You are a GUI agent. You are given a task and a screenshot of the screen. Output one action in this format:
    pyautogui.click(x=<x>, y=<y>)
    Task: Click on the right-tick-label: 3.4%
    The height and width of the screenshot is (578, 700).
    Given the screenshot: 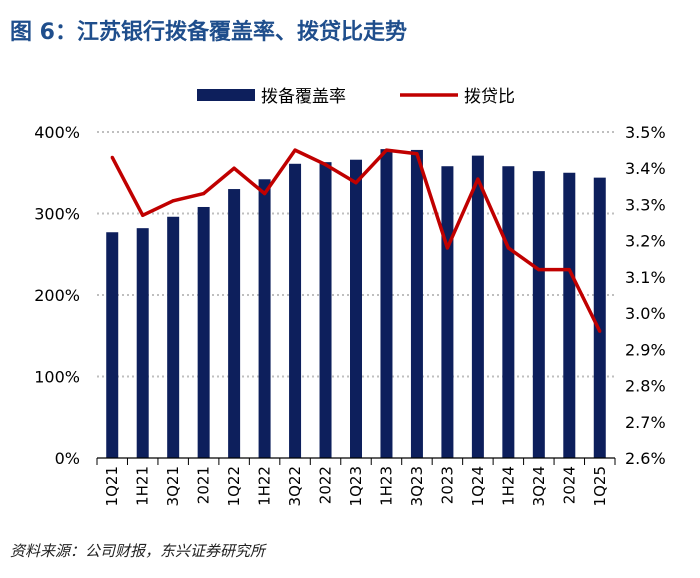 What is the action you would take?
    pyautogui.click(x=645, y=168)
    